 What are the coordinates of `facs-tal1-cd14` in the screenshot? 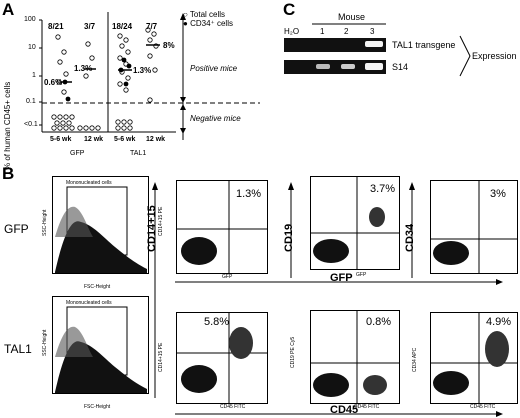 It's located at (222, 358).